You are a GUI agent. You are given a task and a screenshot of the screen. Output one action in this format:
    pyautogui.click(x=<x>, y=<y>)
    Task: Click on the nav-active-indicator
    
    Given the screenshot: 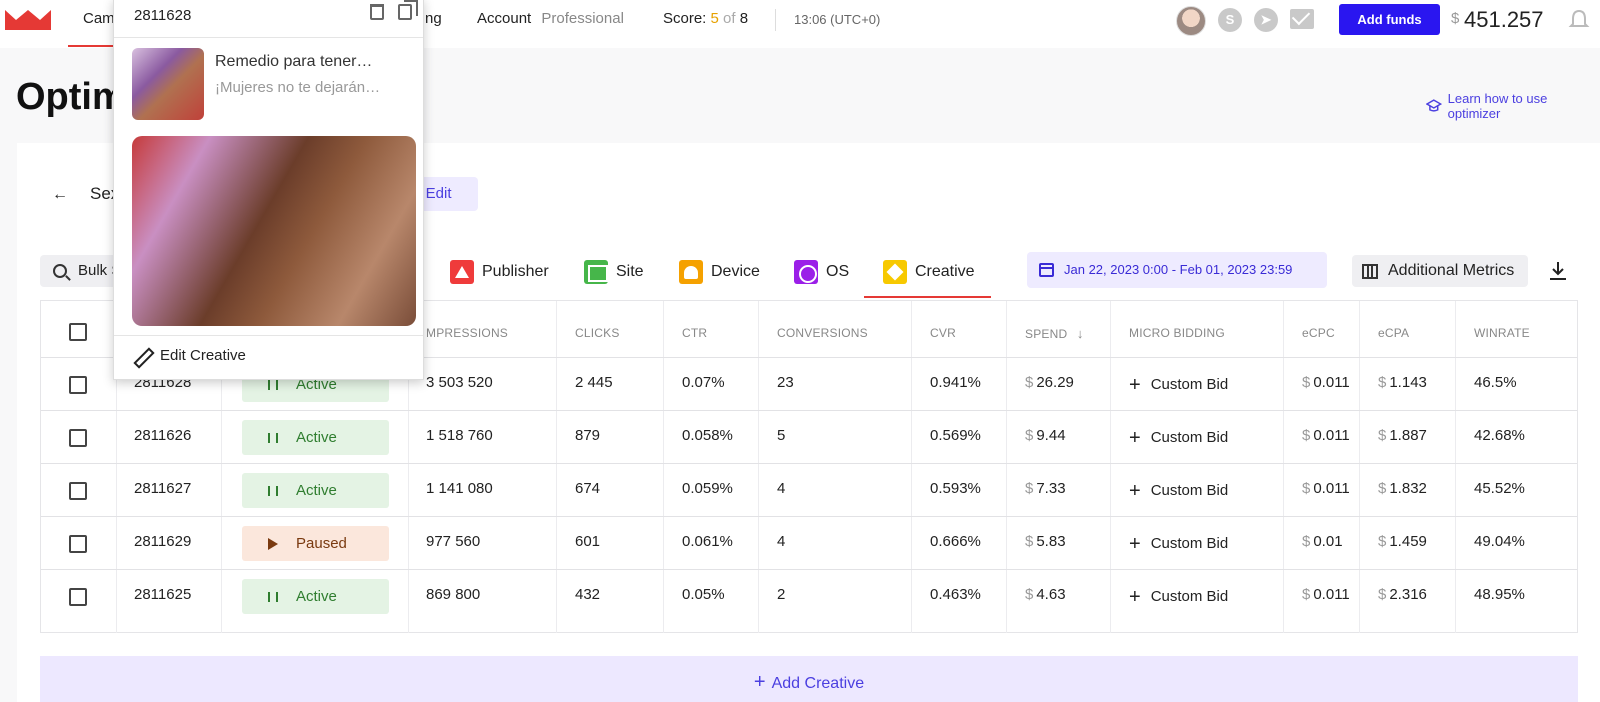 What is the action you would take?
    pyautogui.click(x=92, y=46)
    